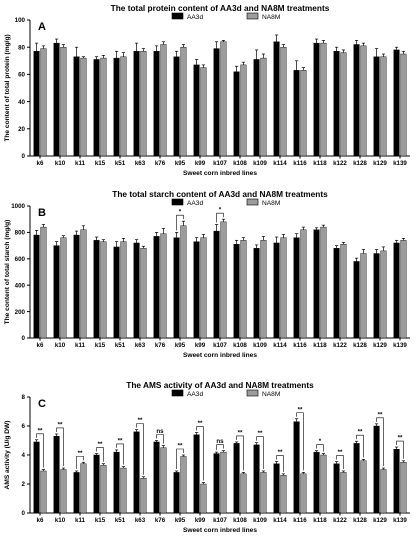 The image size is (416, 550). I want to click on y-tick-label: 2, so click(24, 484).